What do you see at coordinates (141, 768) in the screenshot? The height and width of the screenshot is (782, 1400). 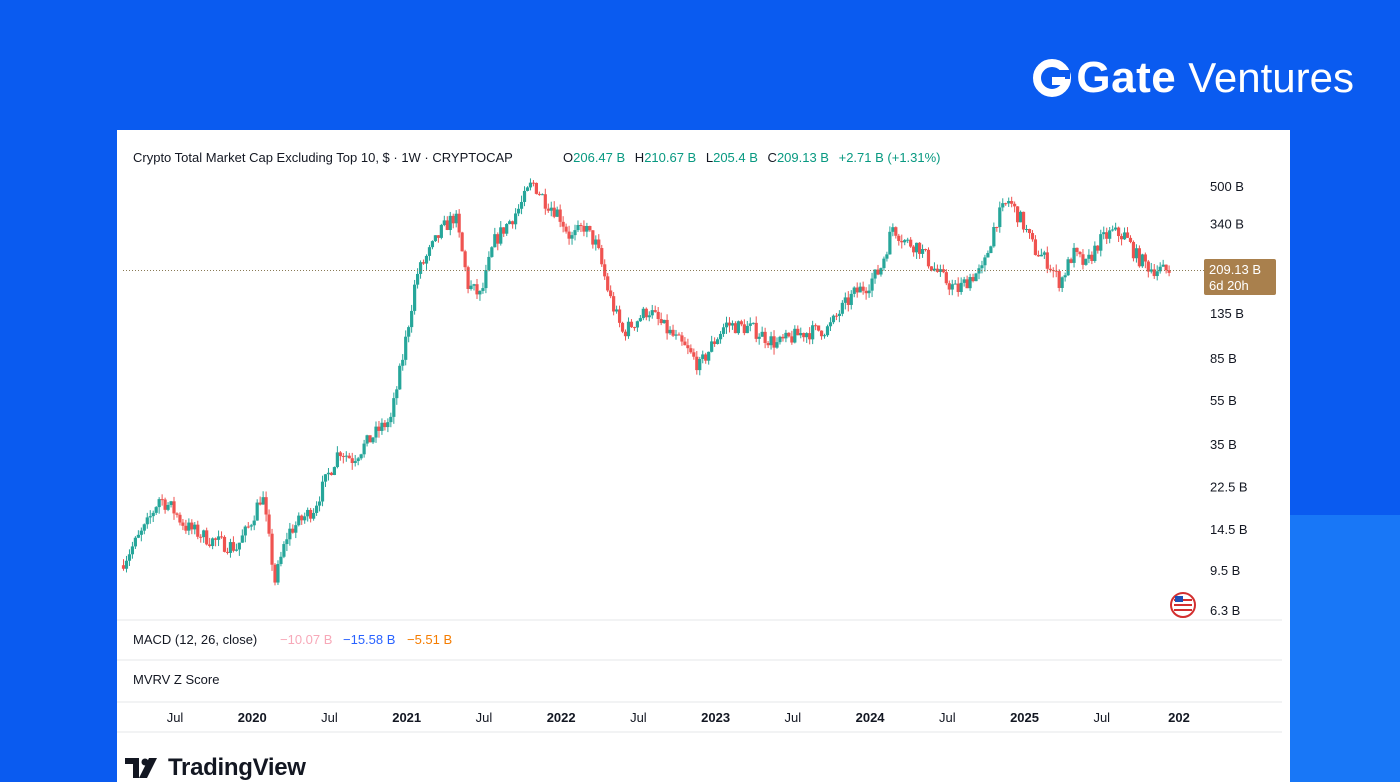 I see `tradingview-logo-icon` at bounding box center [141, 768].